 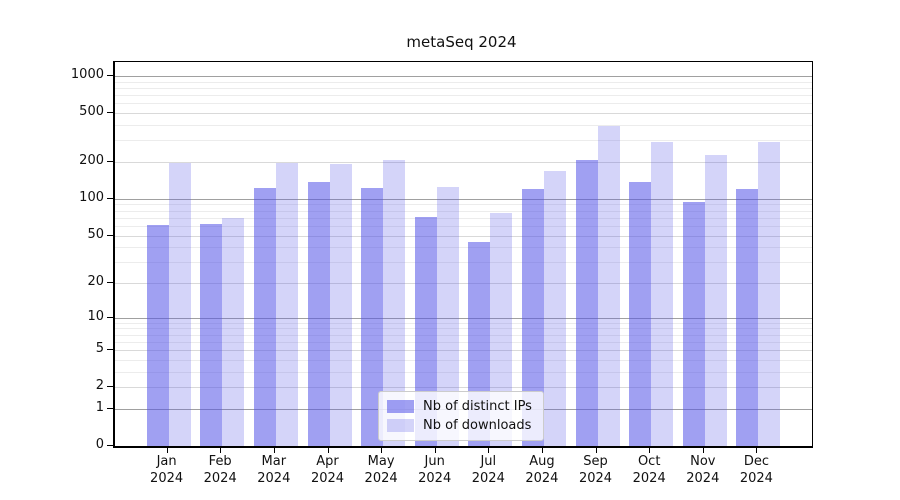 What do you see at coordinates (435, 470) in the screenshot?
I see `x-tick-label: Jun 2024` at bounding box center [435, 470].